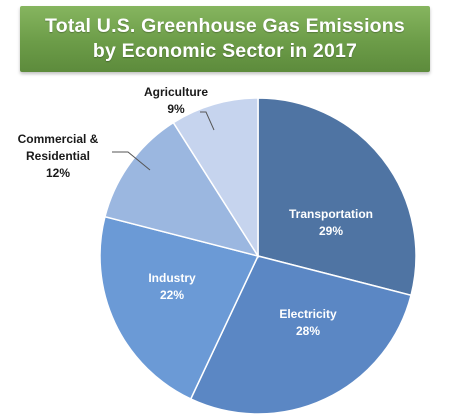 The image size is (450, 419). I want to click on chart-title-line-1: Total U.S. Greenhouse Gas Emissions, so click(225, 26).